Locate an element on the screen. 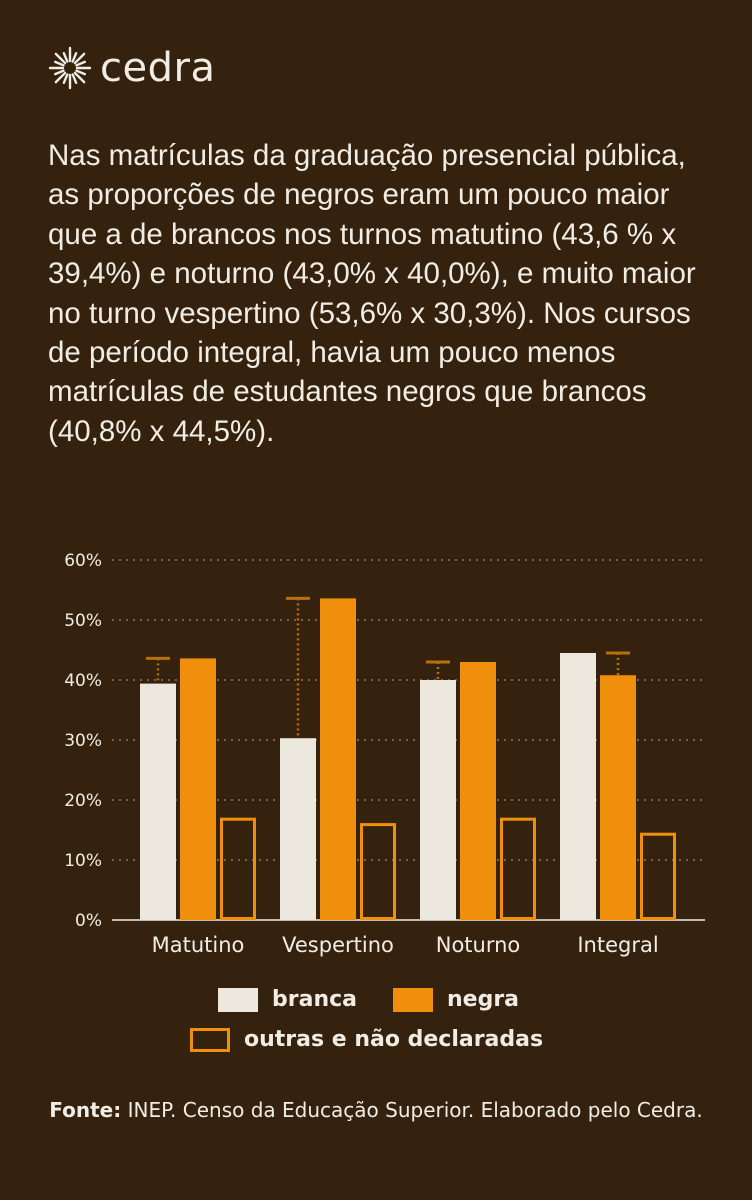  brand-name: cedra is located at coordinates (158, 68).